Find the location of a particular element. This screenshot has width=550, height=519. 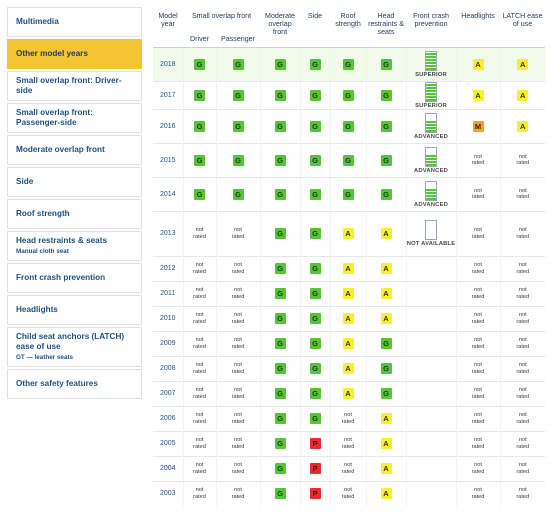

sidebar-item-label: Side is located at coordinates (25, 181).